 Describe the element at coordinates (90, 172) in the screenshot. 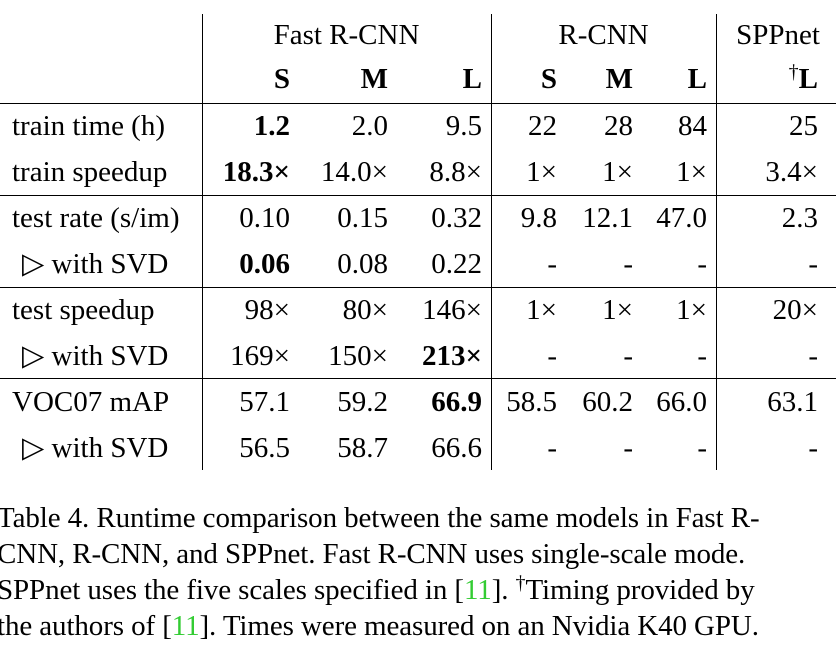

I see `row-label: train speedup` at that location.